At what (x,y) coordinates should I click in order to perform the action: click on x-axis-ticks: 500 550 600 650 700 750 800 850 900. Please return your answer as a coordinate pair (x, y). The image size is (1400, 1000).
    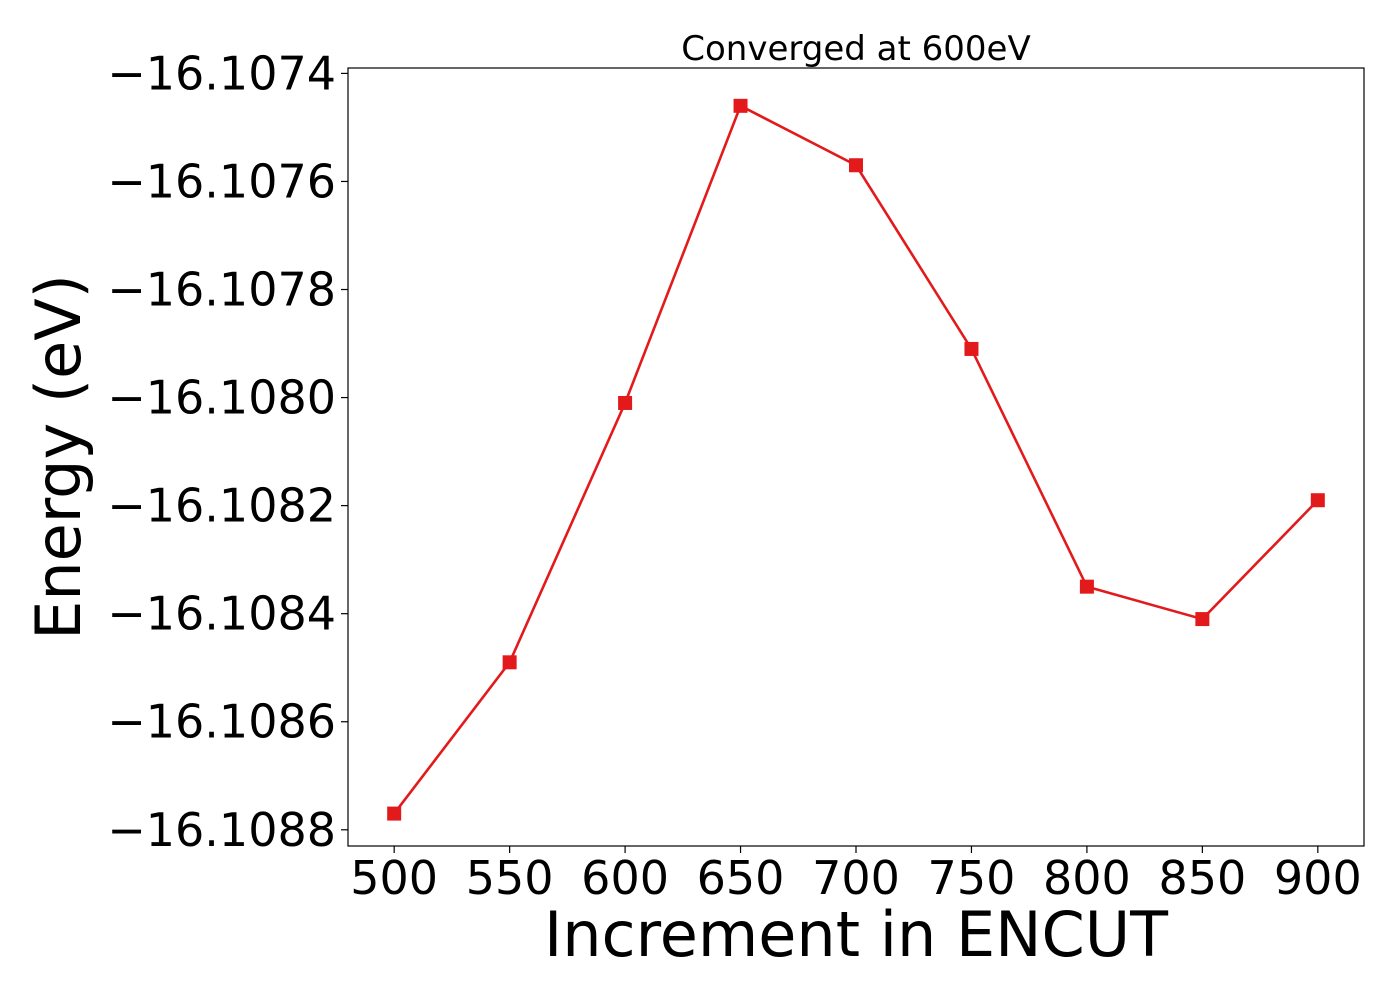
    Looking at the image, I should click on (856, 875).